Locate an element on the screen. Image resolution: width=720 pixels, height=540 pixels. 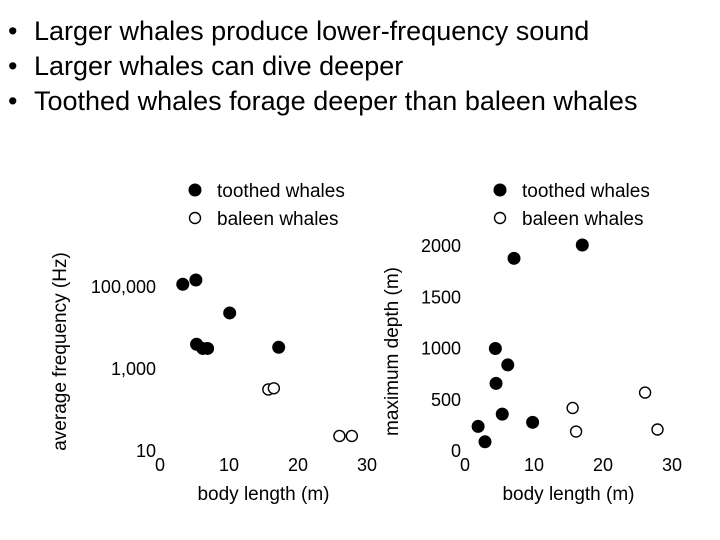
chart1-y-tick-label: 1,000 is located at coordinates (133, 369).